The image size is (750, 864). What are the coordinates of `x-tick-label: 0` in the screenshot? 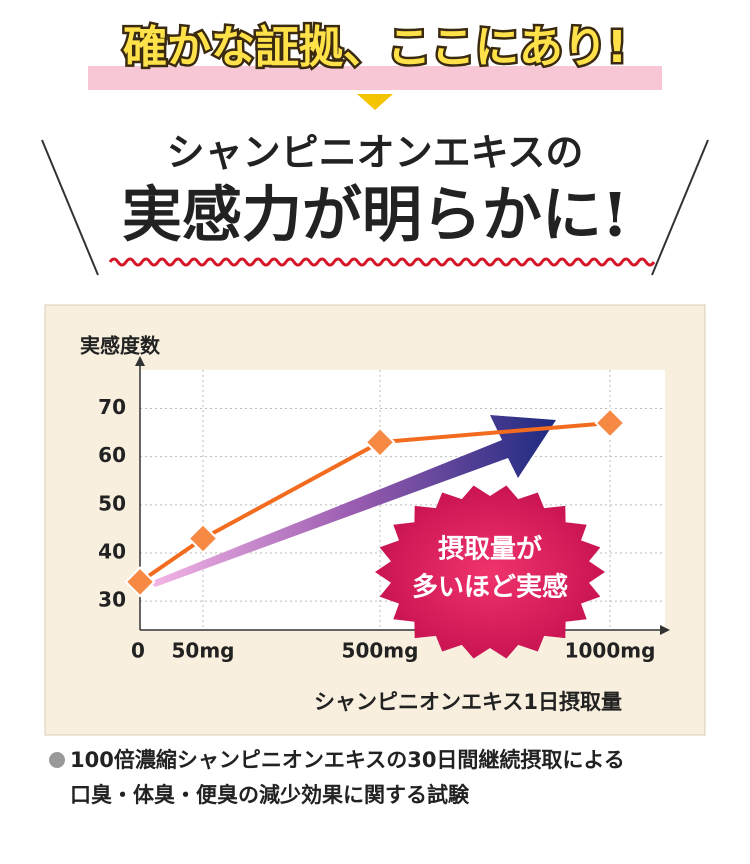 It's located at (138, 651).